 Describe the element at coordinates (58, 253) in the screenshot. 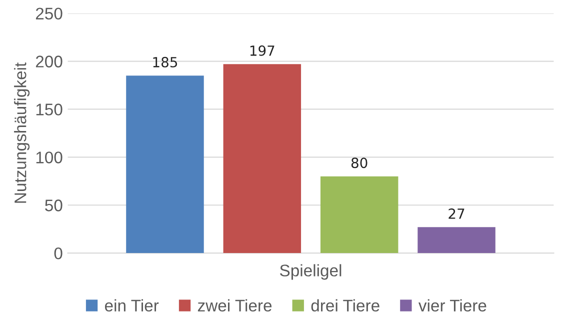

I see `y-tick-label: 0` at that location.